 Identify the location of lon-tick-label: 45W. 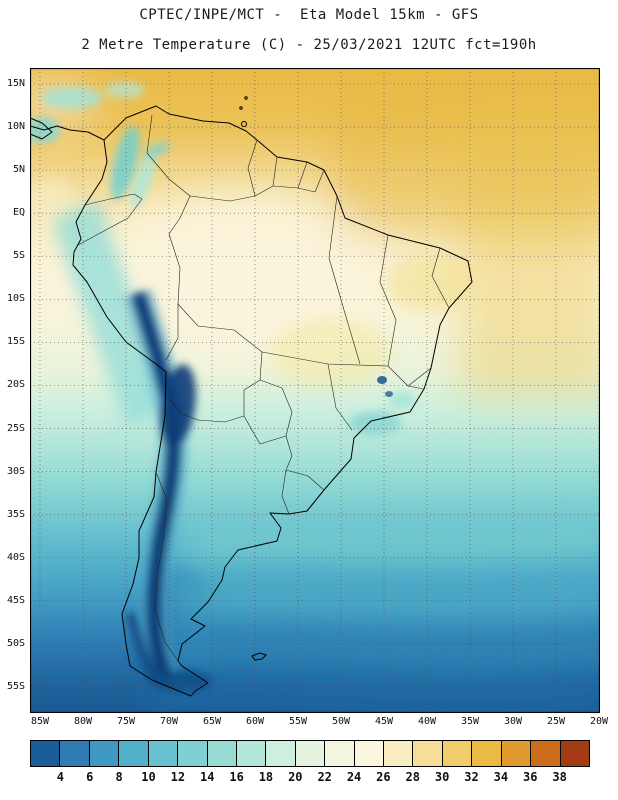
(384, 721).